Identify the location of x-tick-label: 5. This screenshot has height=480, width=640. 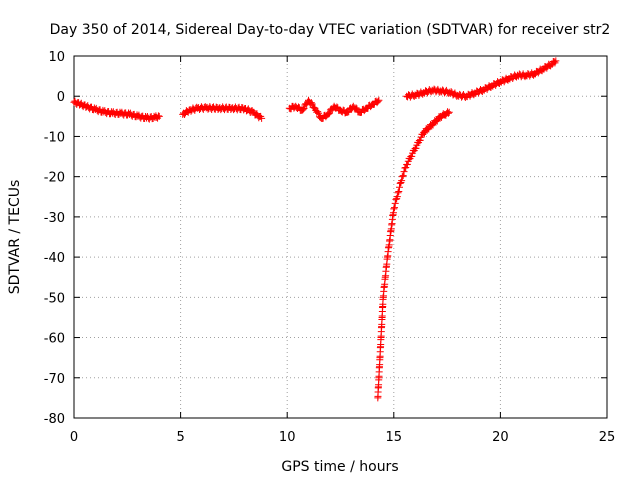
(180, 437).